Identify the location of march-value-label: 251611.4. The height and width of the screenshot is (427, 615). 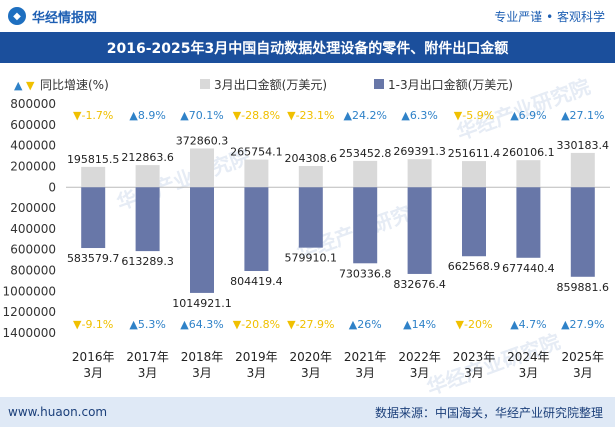
(474, 153).